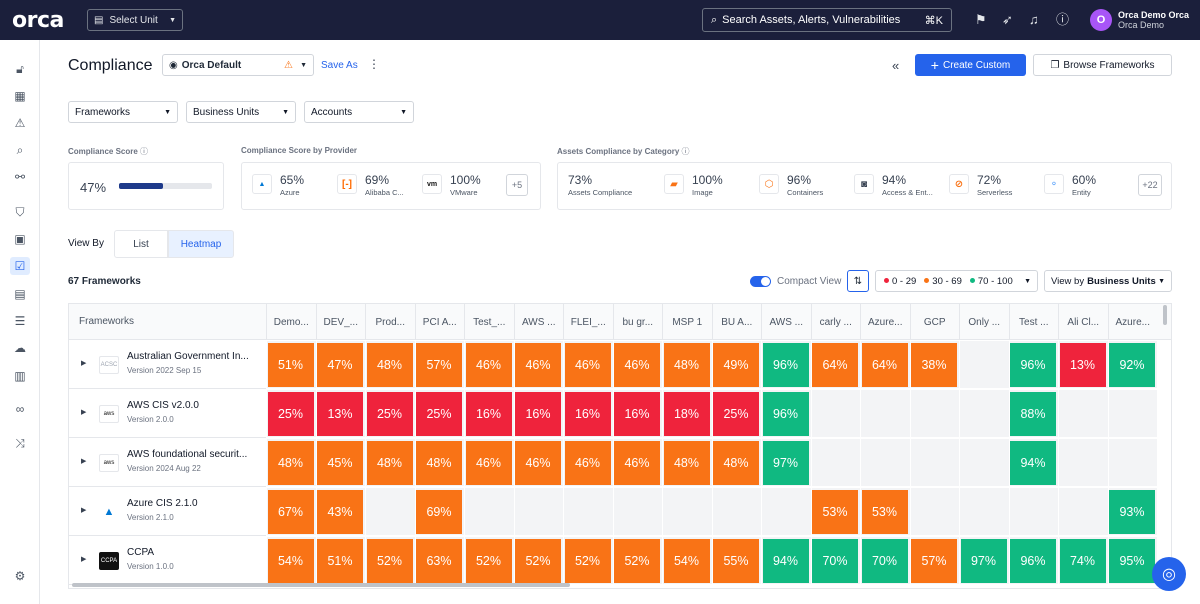 The height and width of the screenshot is (604, 1200). Describe the element at coordinates (20, 149) in the screenshot. I see `search-icon: ⌕` at that location.